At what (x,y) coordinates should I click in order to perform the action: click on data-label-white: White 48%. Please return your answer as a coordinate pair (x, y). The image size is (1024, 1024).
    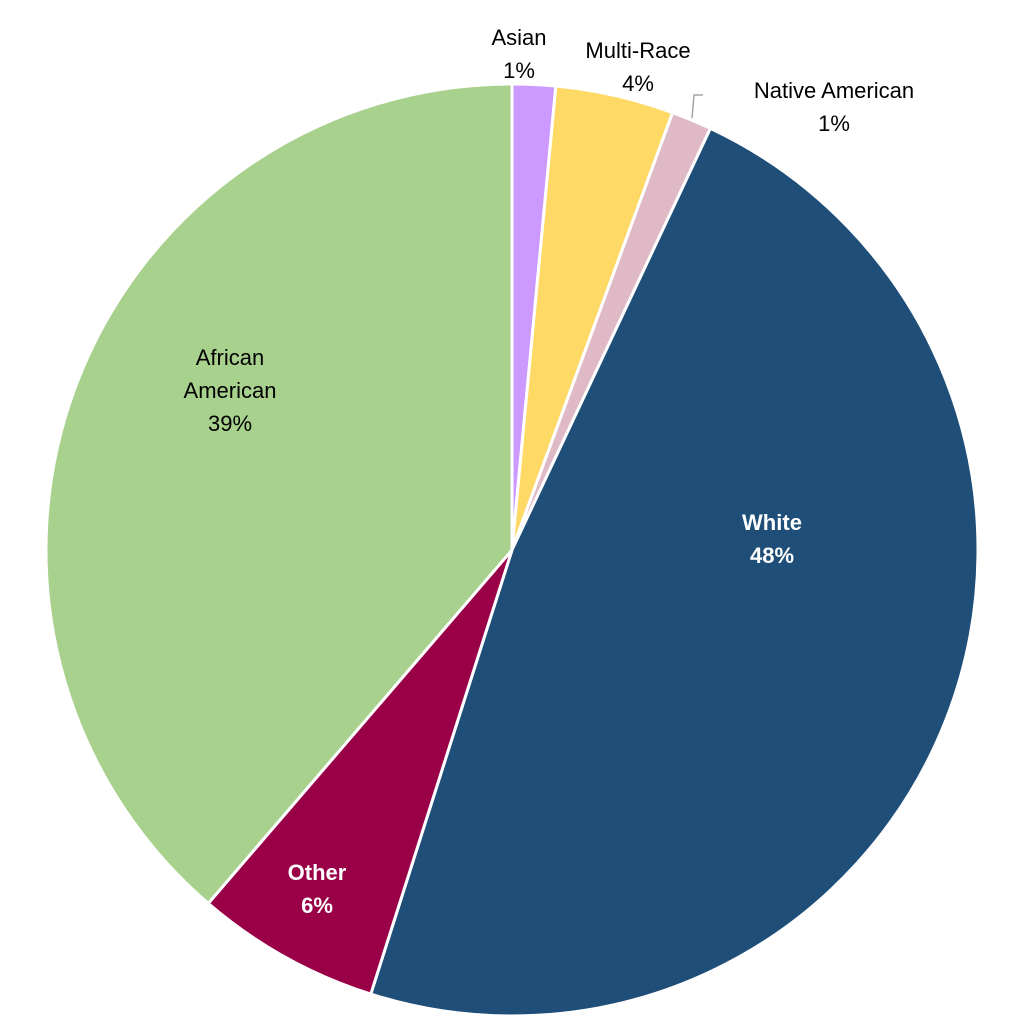
    Looking at the image, I should click on (772, 539).